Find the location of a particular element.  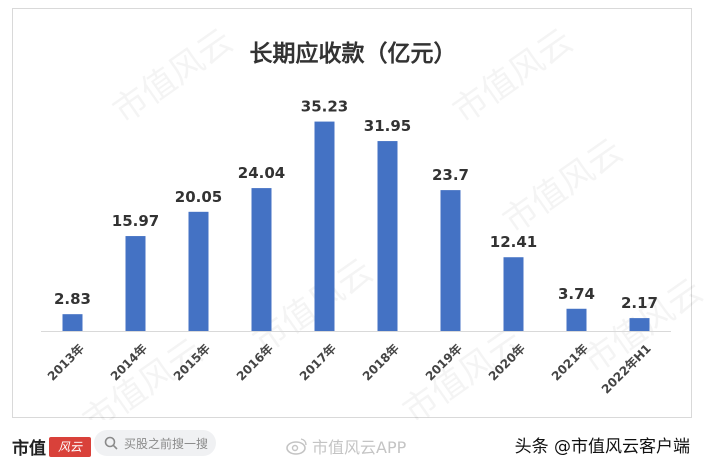

data-label-9: 2.17 is located at coordinates (639, 303).